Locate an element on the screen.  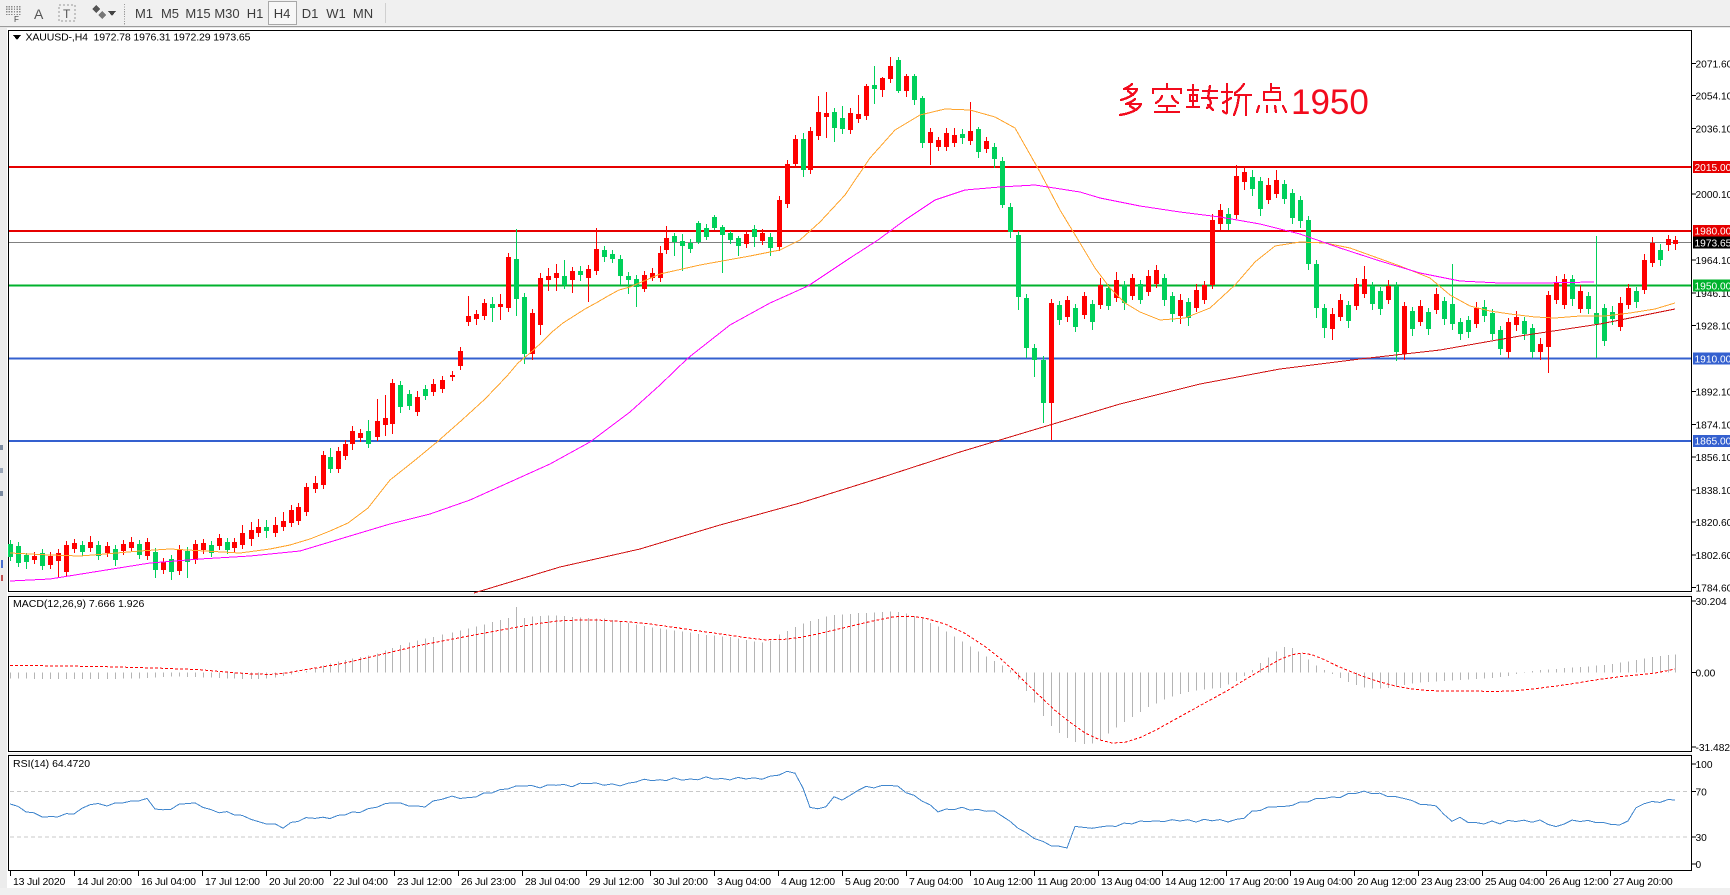
svg-text: 1973.65 is located at coordinates (1712, 243).